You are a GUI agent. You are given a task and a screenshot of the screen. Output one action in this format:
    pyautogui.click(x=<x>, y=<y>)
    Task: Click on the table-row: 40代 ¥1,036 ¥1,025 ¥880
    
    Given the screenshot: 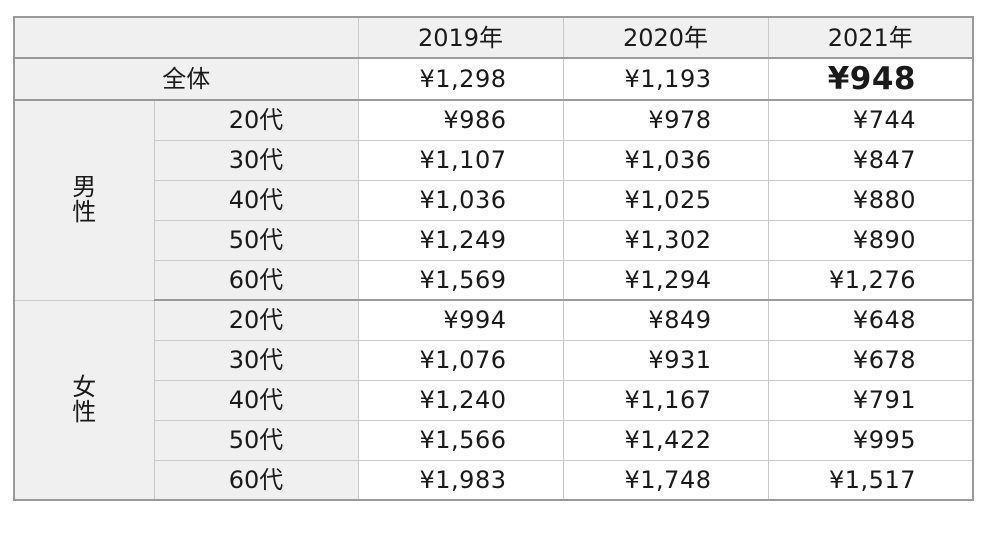 What is the action you would take?
    pyautogui.click(x=494, y=200)
    